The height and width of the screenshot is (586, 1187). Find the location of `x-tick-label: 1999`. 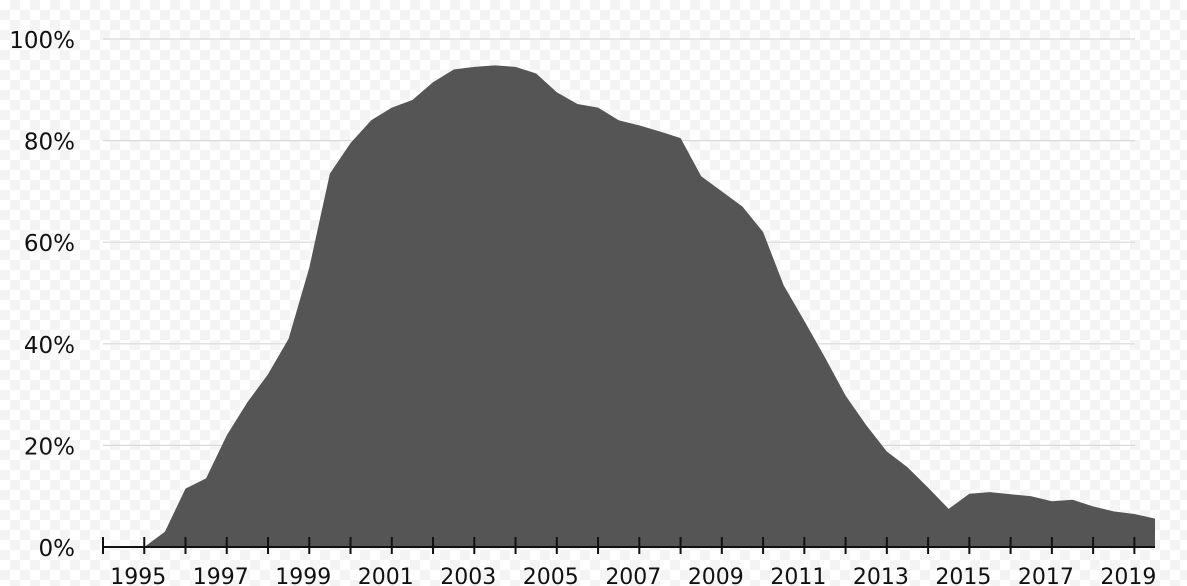

x-tick-label: 1999 is located at coordinates (303, 575).